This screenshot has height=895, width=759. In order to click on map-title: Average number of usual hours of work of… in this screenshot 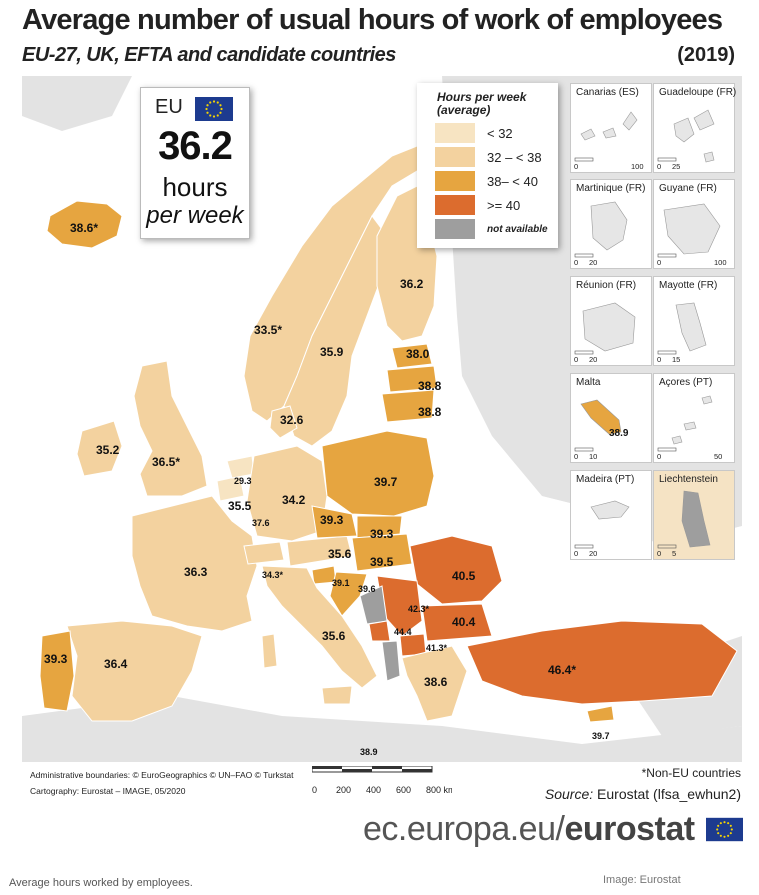, I will do `click(372, 20)`.